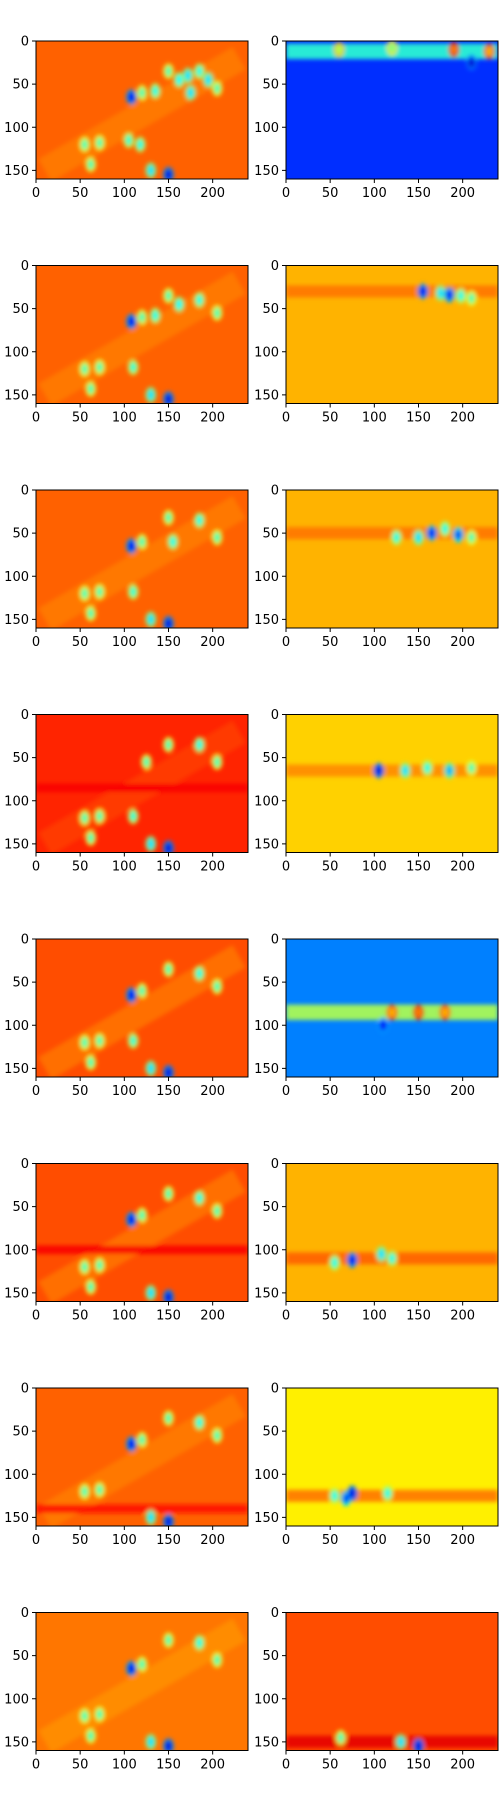 This screenshot has height=1800, width=500. I want to click on subplot-row6-right: 0 50 100 150 200 0 50 100 150, so click(376, 1240).